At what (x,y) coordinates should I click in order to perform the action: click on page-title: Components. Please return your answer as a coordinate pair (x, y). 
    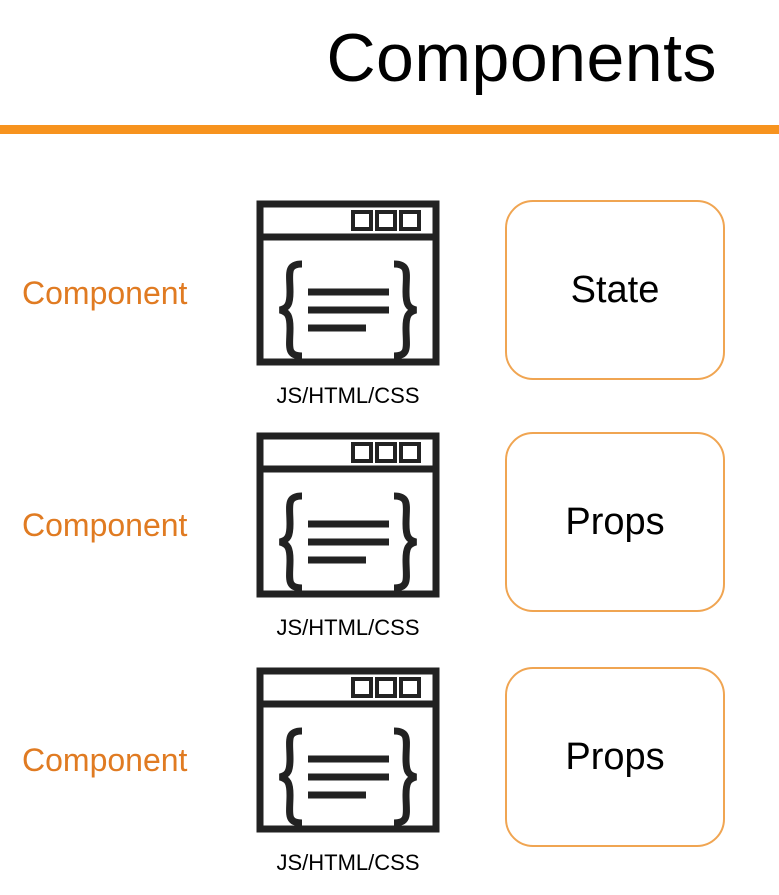
    Looking at the image, I should click on (521, 58).